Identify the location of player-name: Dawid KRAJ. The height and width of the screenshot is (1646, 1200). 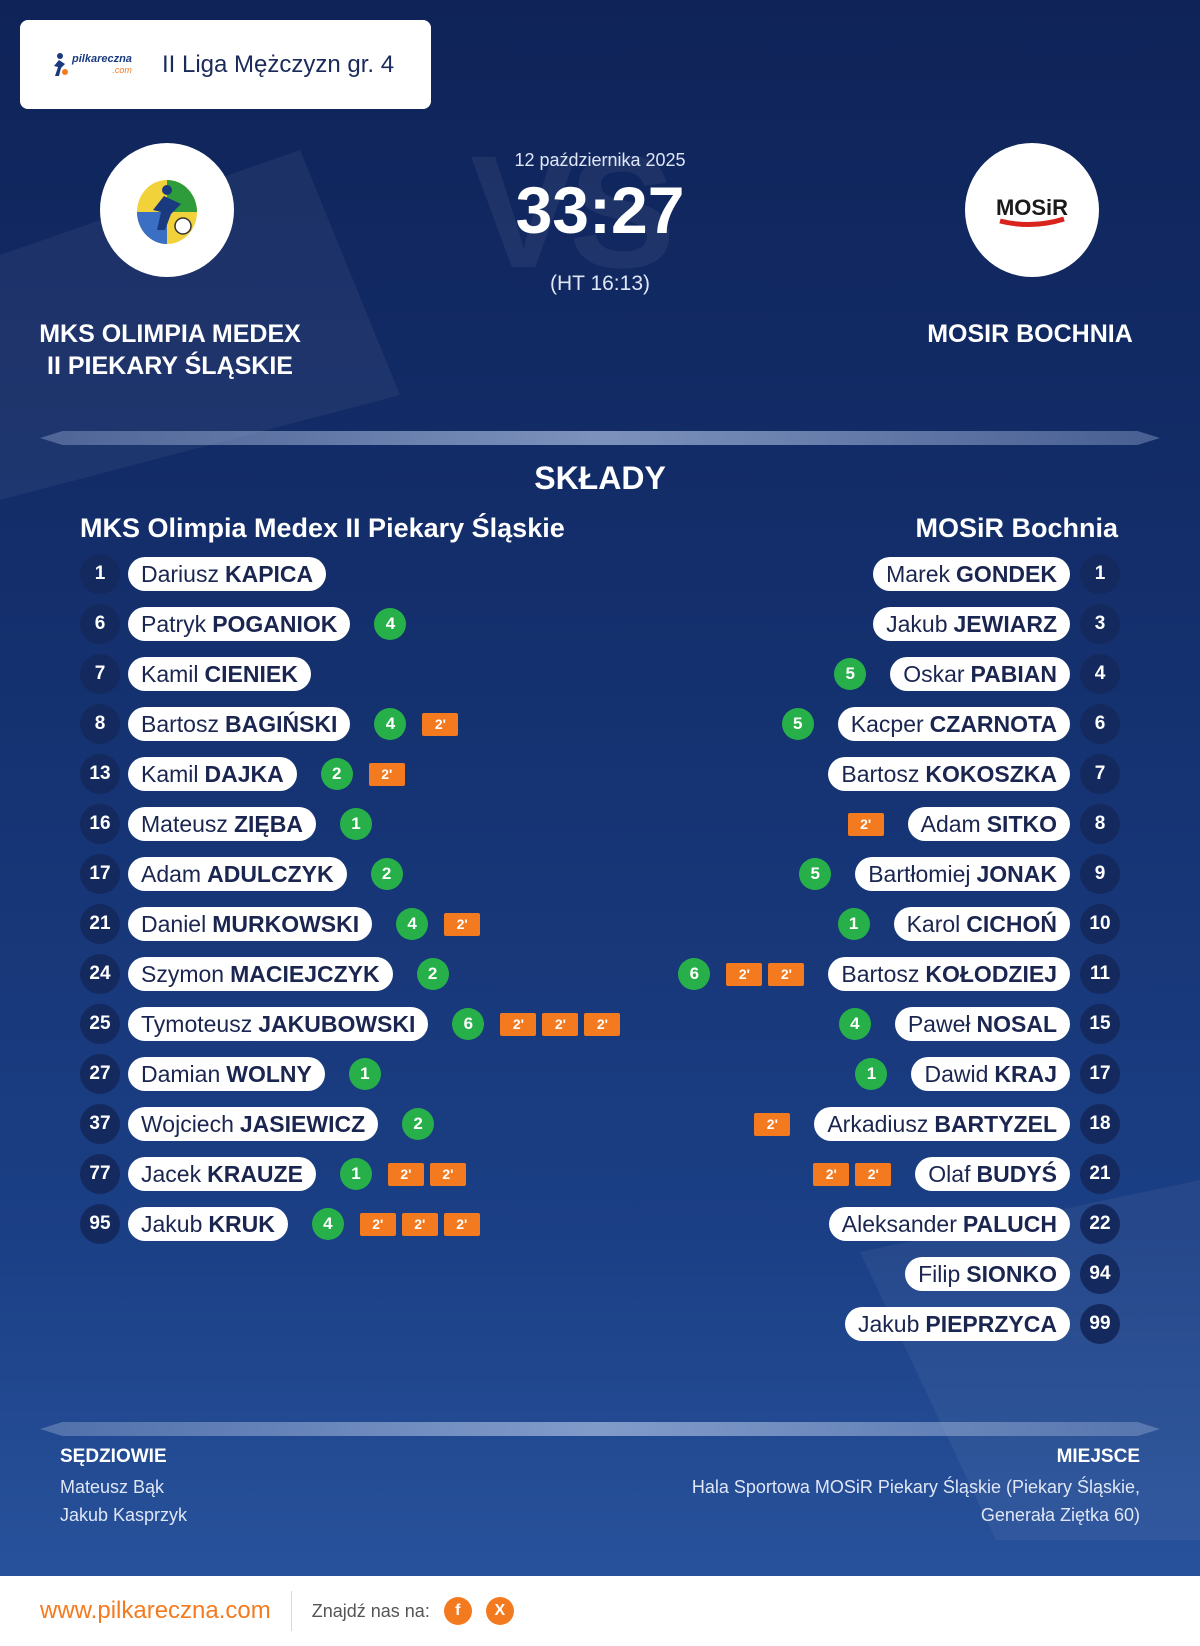
(990, 1074).